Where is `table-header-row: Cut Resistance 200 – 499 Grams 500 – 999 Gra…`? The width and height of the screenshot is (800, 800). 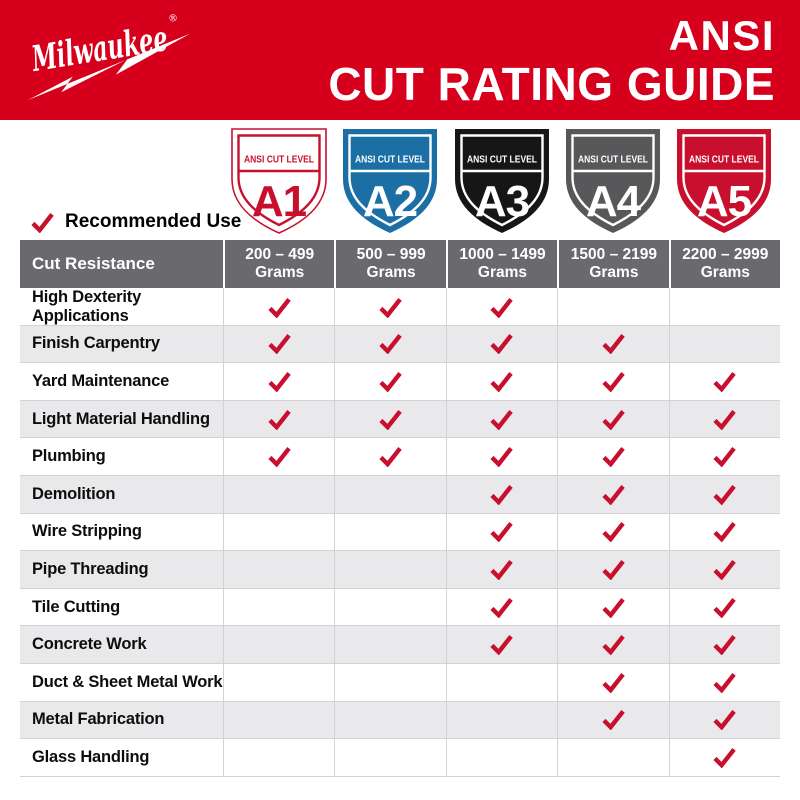 table-header-row: Cut Resistance 200 – 499 Grams 500 – 999 Gra… is located at coordinates (400, 264).